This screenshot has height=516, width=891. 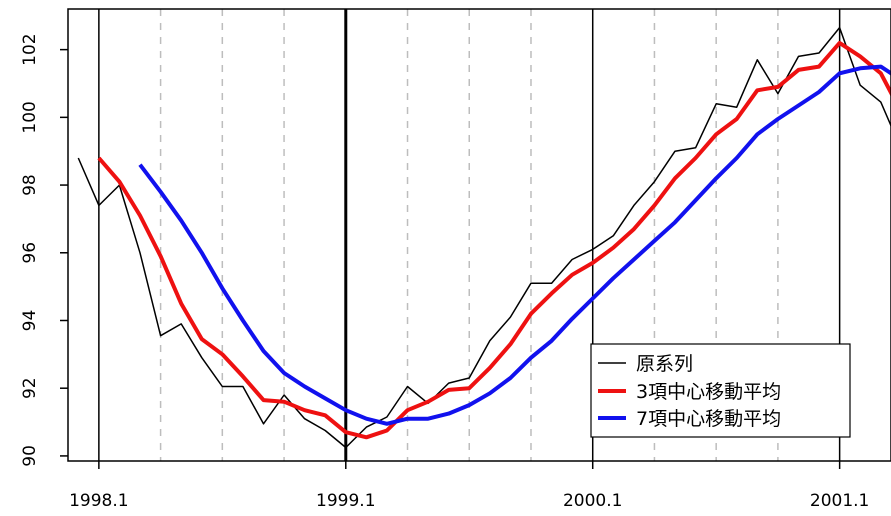 I want to click on legend-label-ma7: 7項中心移動平均, so click(x=708, y=419).